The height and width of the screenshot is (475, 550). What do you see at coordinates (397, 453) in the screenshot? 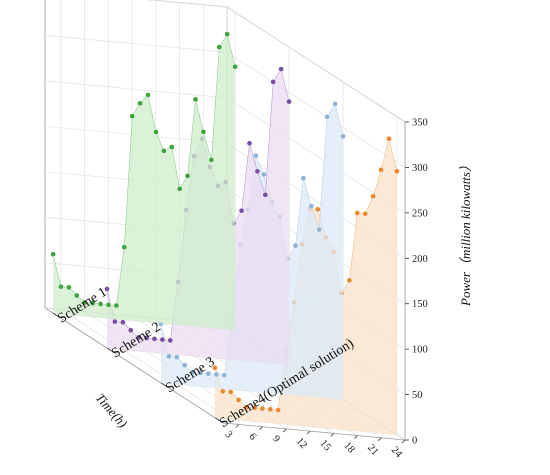
I see `x-tick-label: 24` at bounding box center [397, 453].